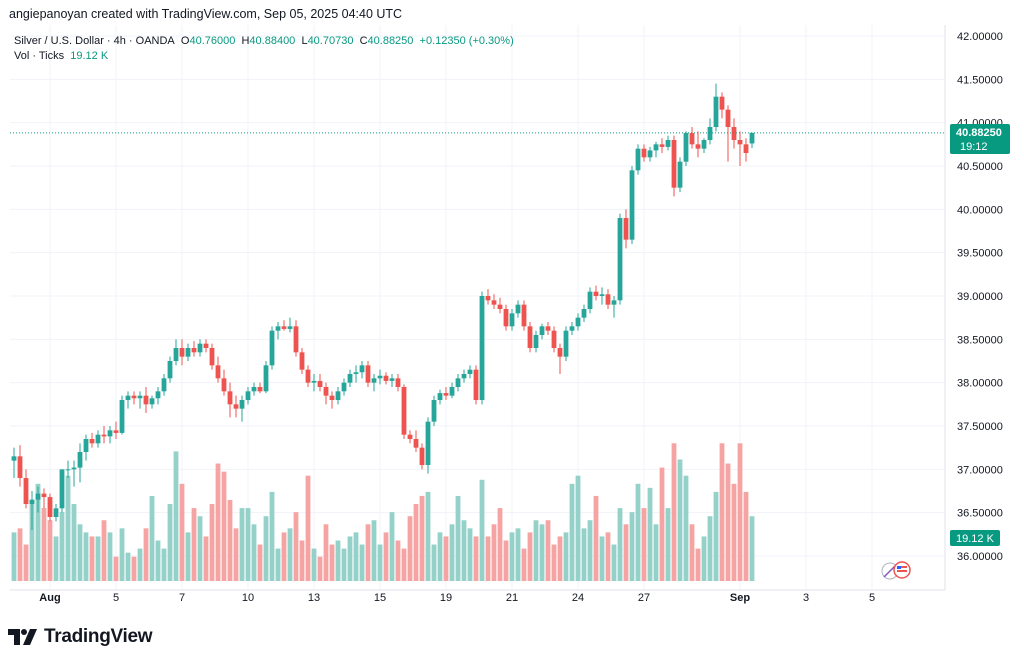 This screenshot has height=665, width=1024. What do you see at coordinates (80, 637) in the screenshot?
I see `tradingview-logo: TradingView` at bounding box center [80, 637].